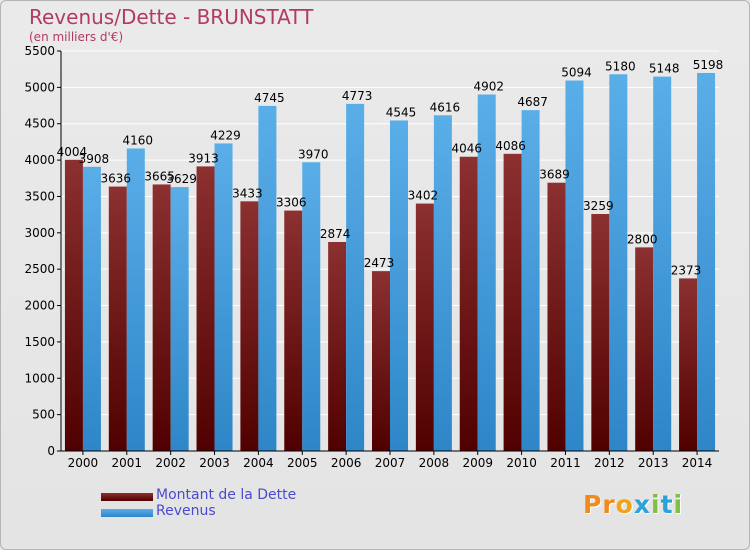  Describe the element at coordinates (565, 463) in the screenshot. I see `x-tick-label: 2011` at that location.